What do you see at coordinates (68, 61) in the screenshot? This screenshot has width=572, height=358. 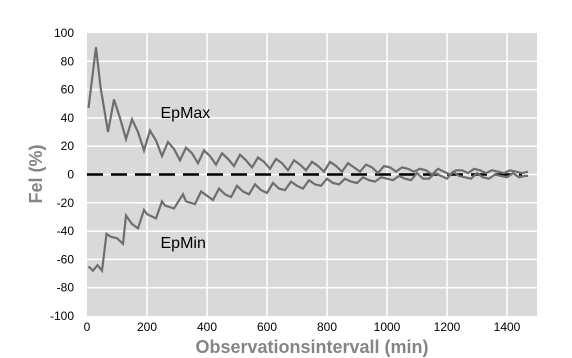 I see `y-tick-label: 80` at bounding box center [68, 61].